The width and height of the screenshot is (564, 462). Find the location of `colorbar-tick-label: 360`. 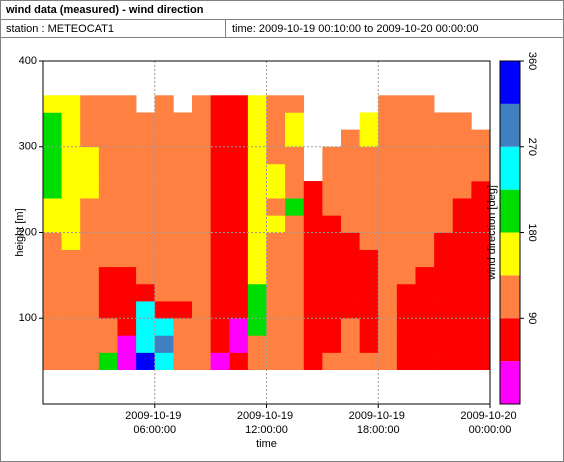

colorbar-tick-label: 360 is located at coordinates (532, 61).